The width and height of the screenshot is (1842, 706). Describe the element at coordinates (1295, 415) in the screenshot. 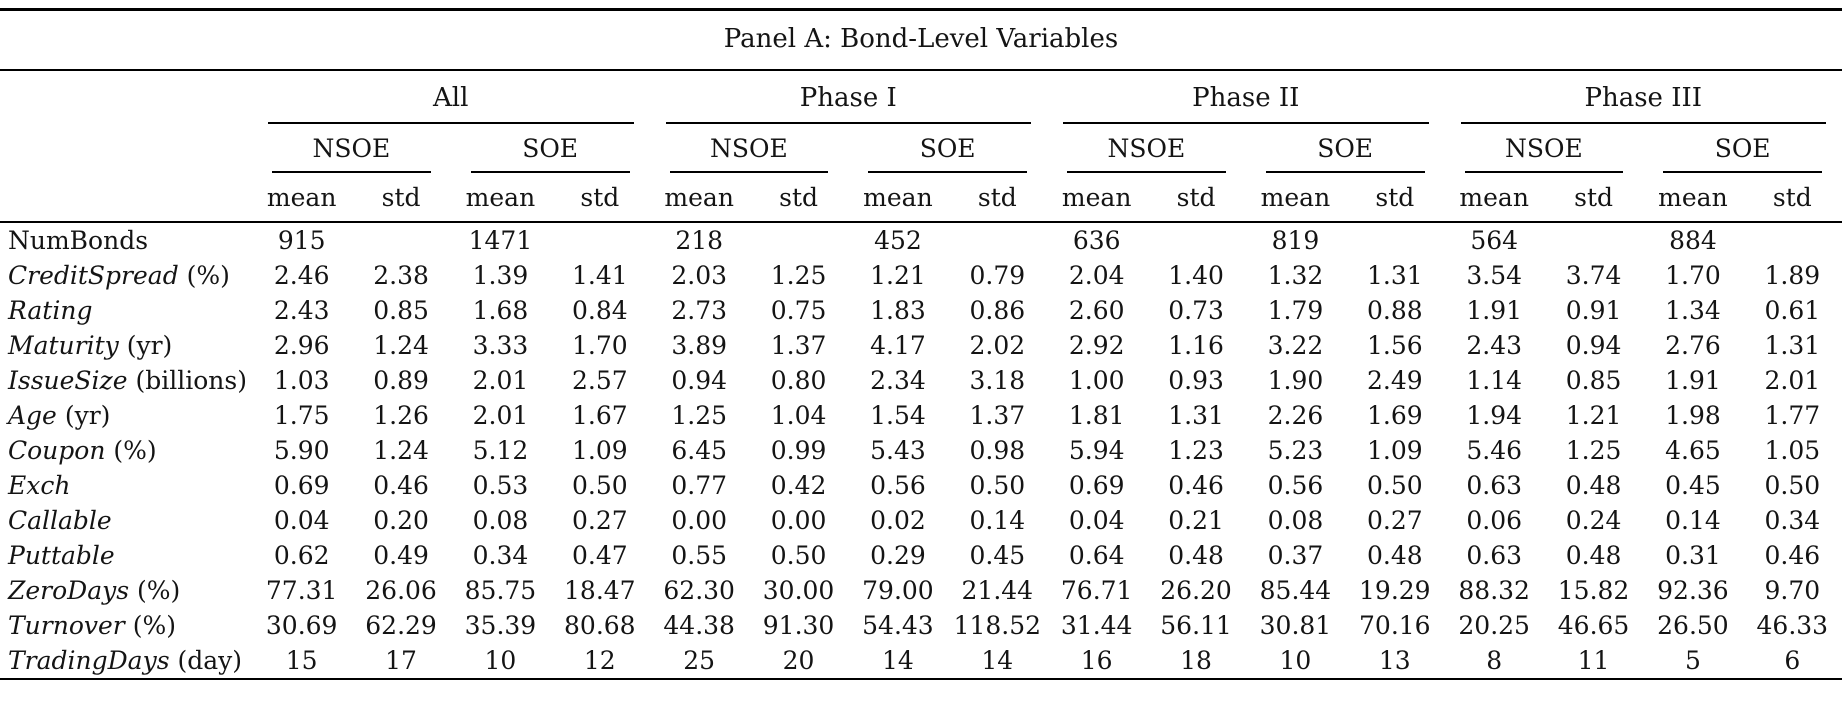

I see `cell-value: 2.26` at that location.